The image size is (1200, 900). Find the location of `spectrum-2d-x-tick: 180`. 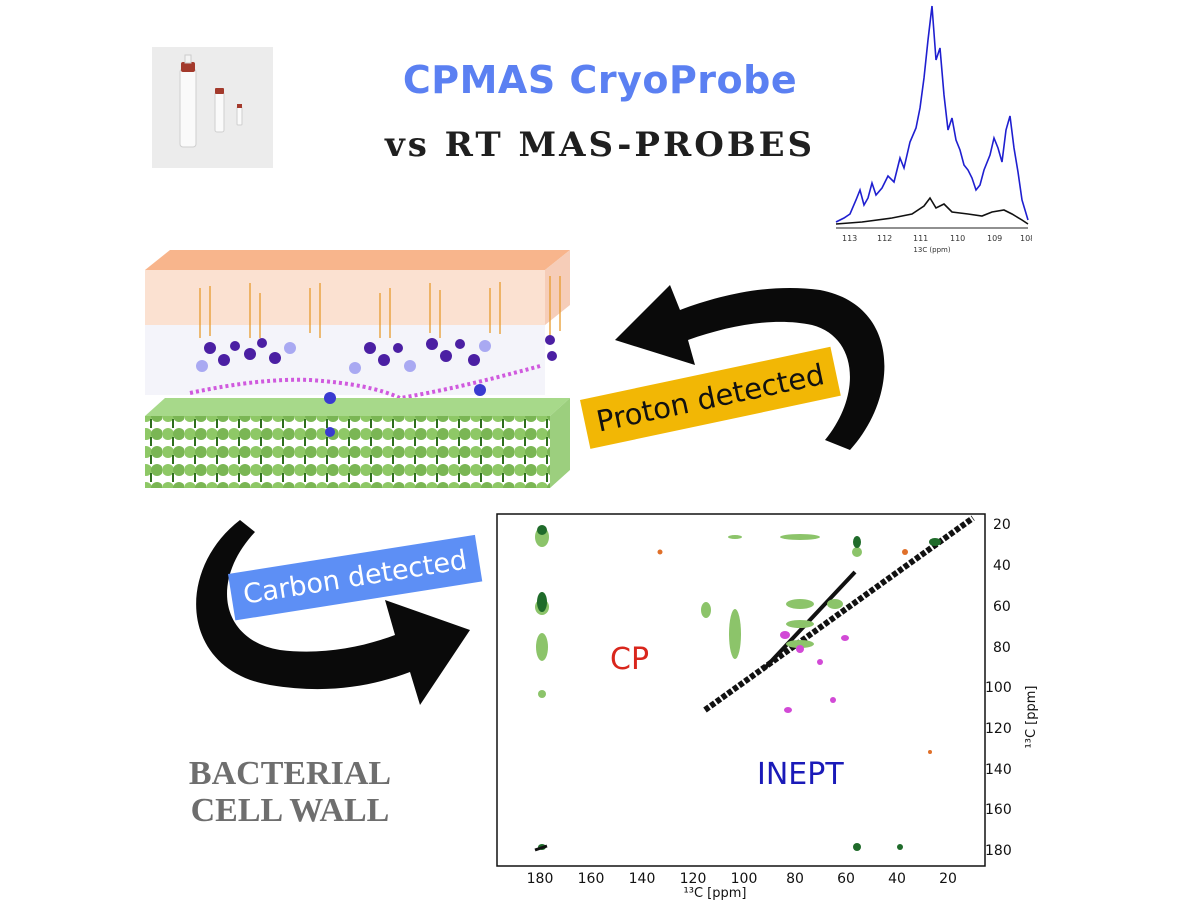

spectrum-2d-x-tick: 180 is located at coordinates (540, 879).